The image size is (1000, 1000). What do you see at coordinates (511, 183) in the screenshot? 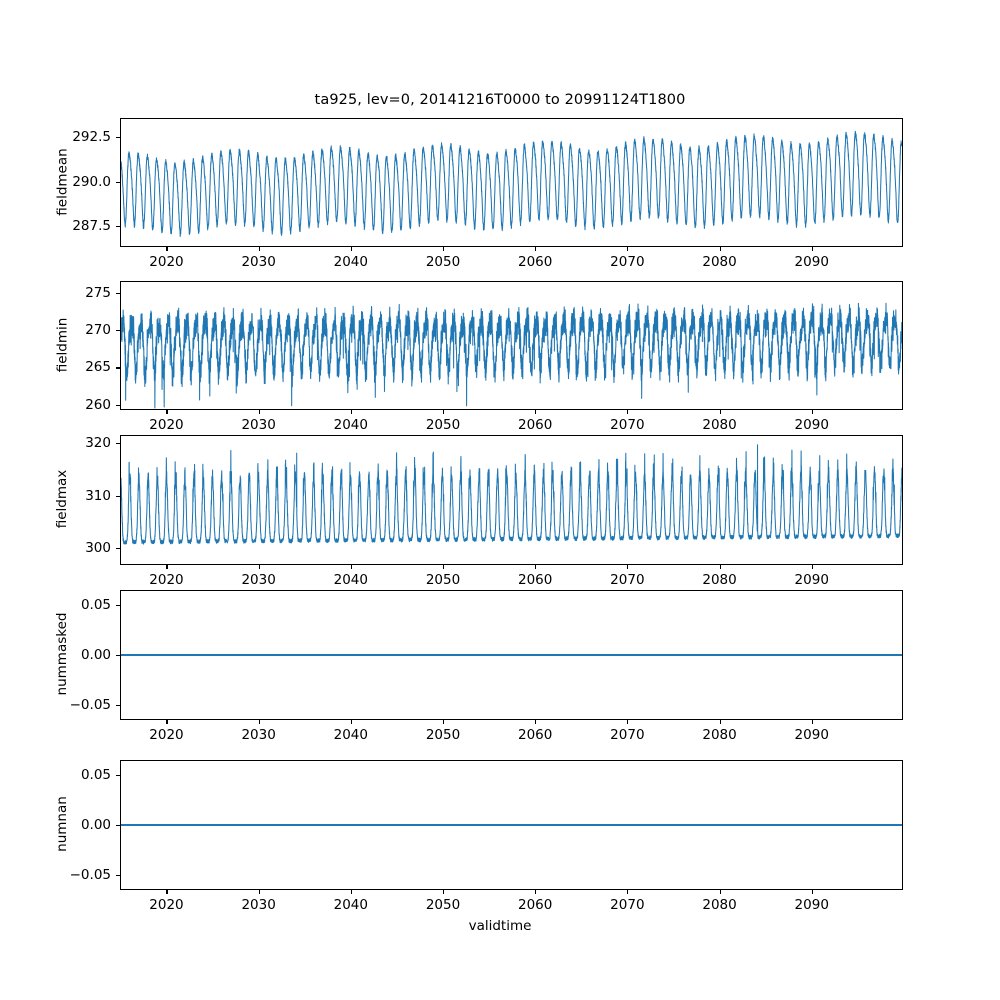
I see `data-line-fieldmean` at bounding box center [511, 183].